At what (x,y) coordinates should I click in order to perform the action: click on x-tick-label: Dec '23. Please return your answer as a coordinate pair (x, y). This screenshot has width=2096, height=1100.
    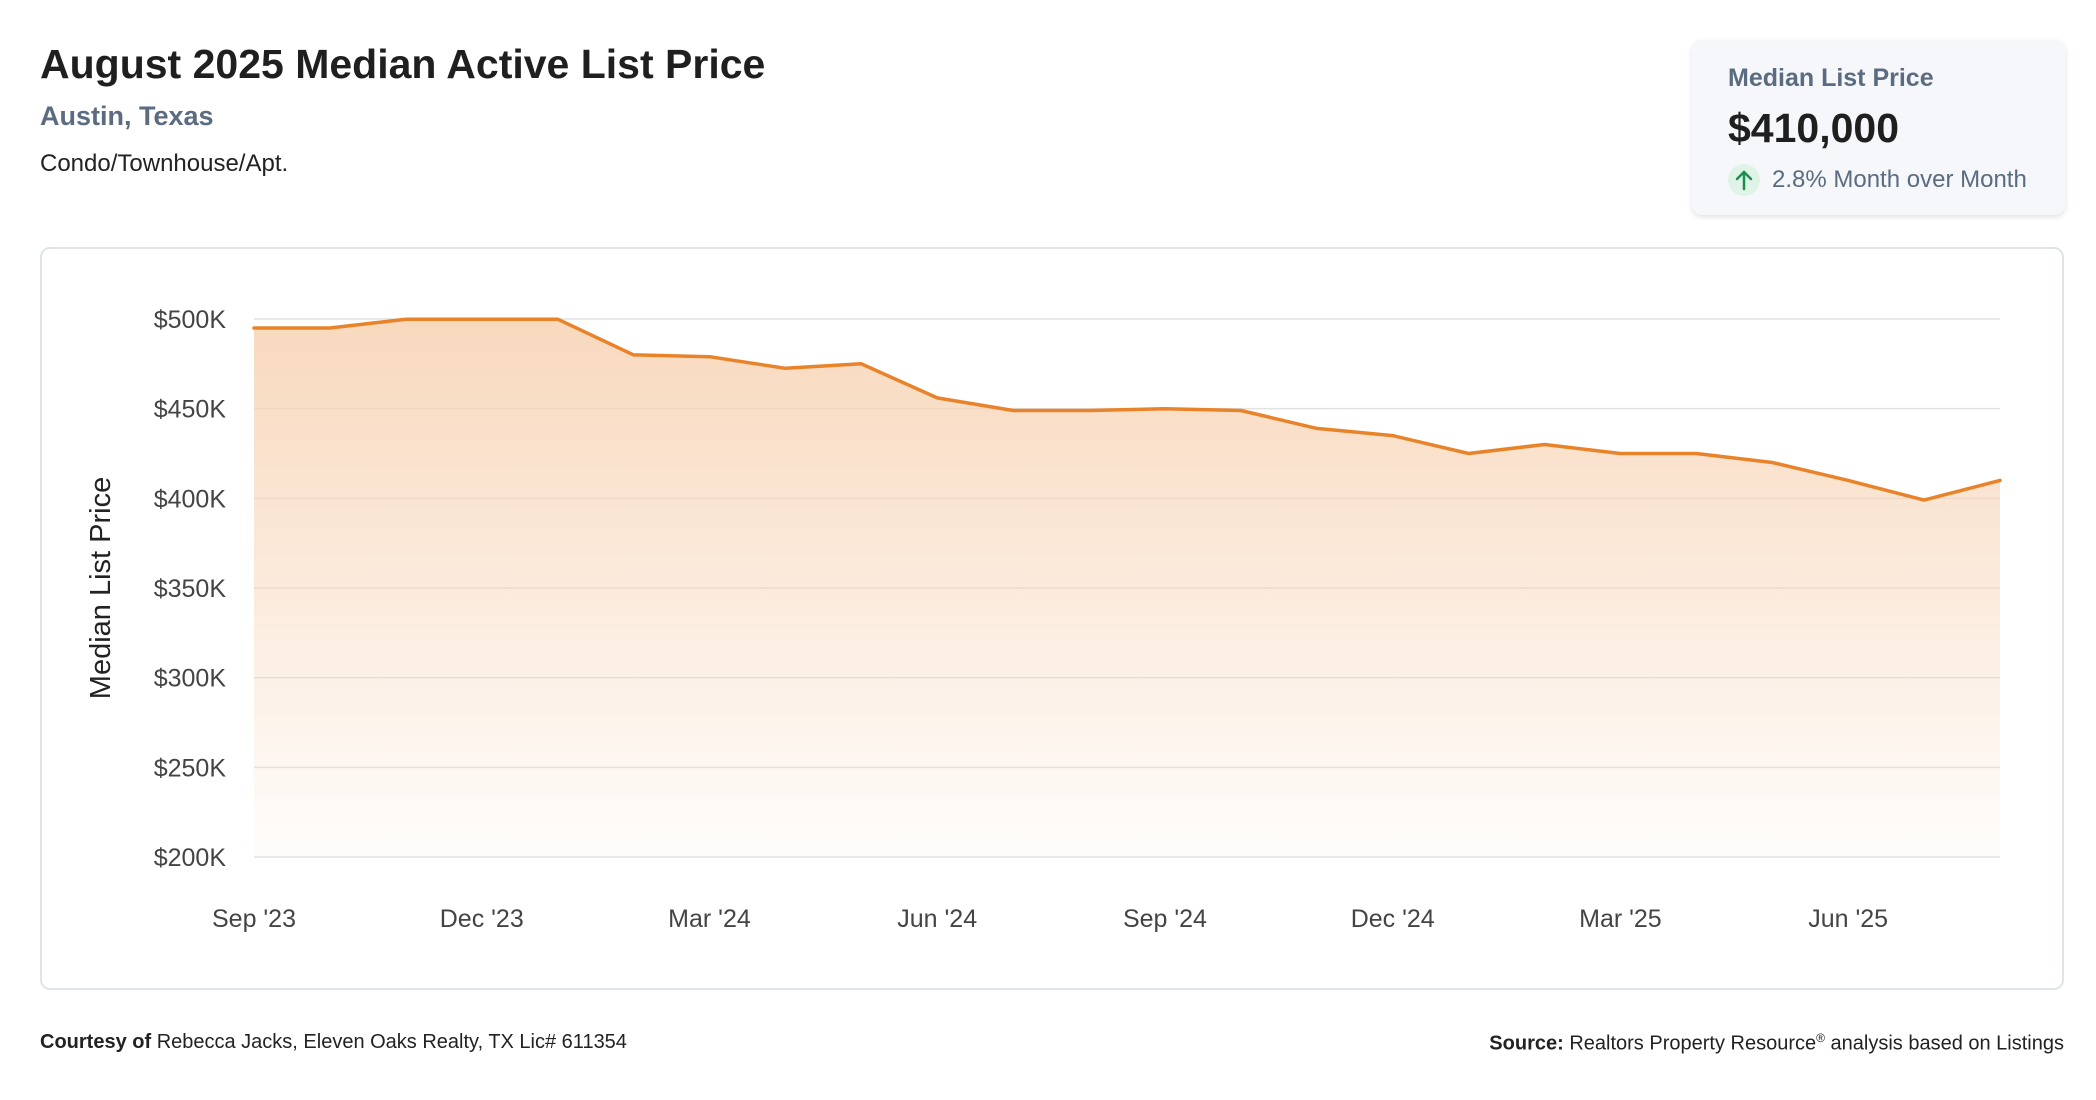
    Looking at the image, I should click on (482, 919).